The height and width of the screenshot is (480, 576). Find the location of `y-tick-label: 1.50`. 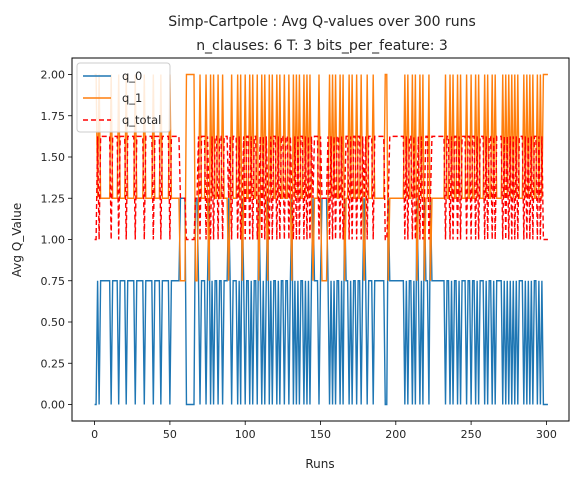

y-tick-label: 1.50 is located at coordinates (53, 157).